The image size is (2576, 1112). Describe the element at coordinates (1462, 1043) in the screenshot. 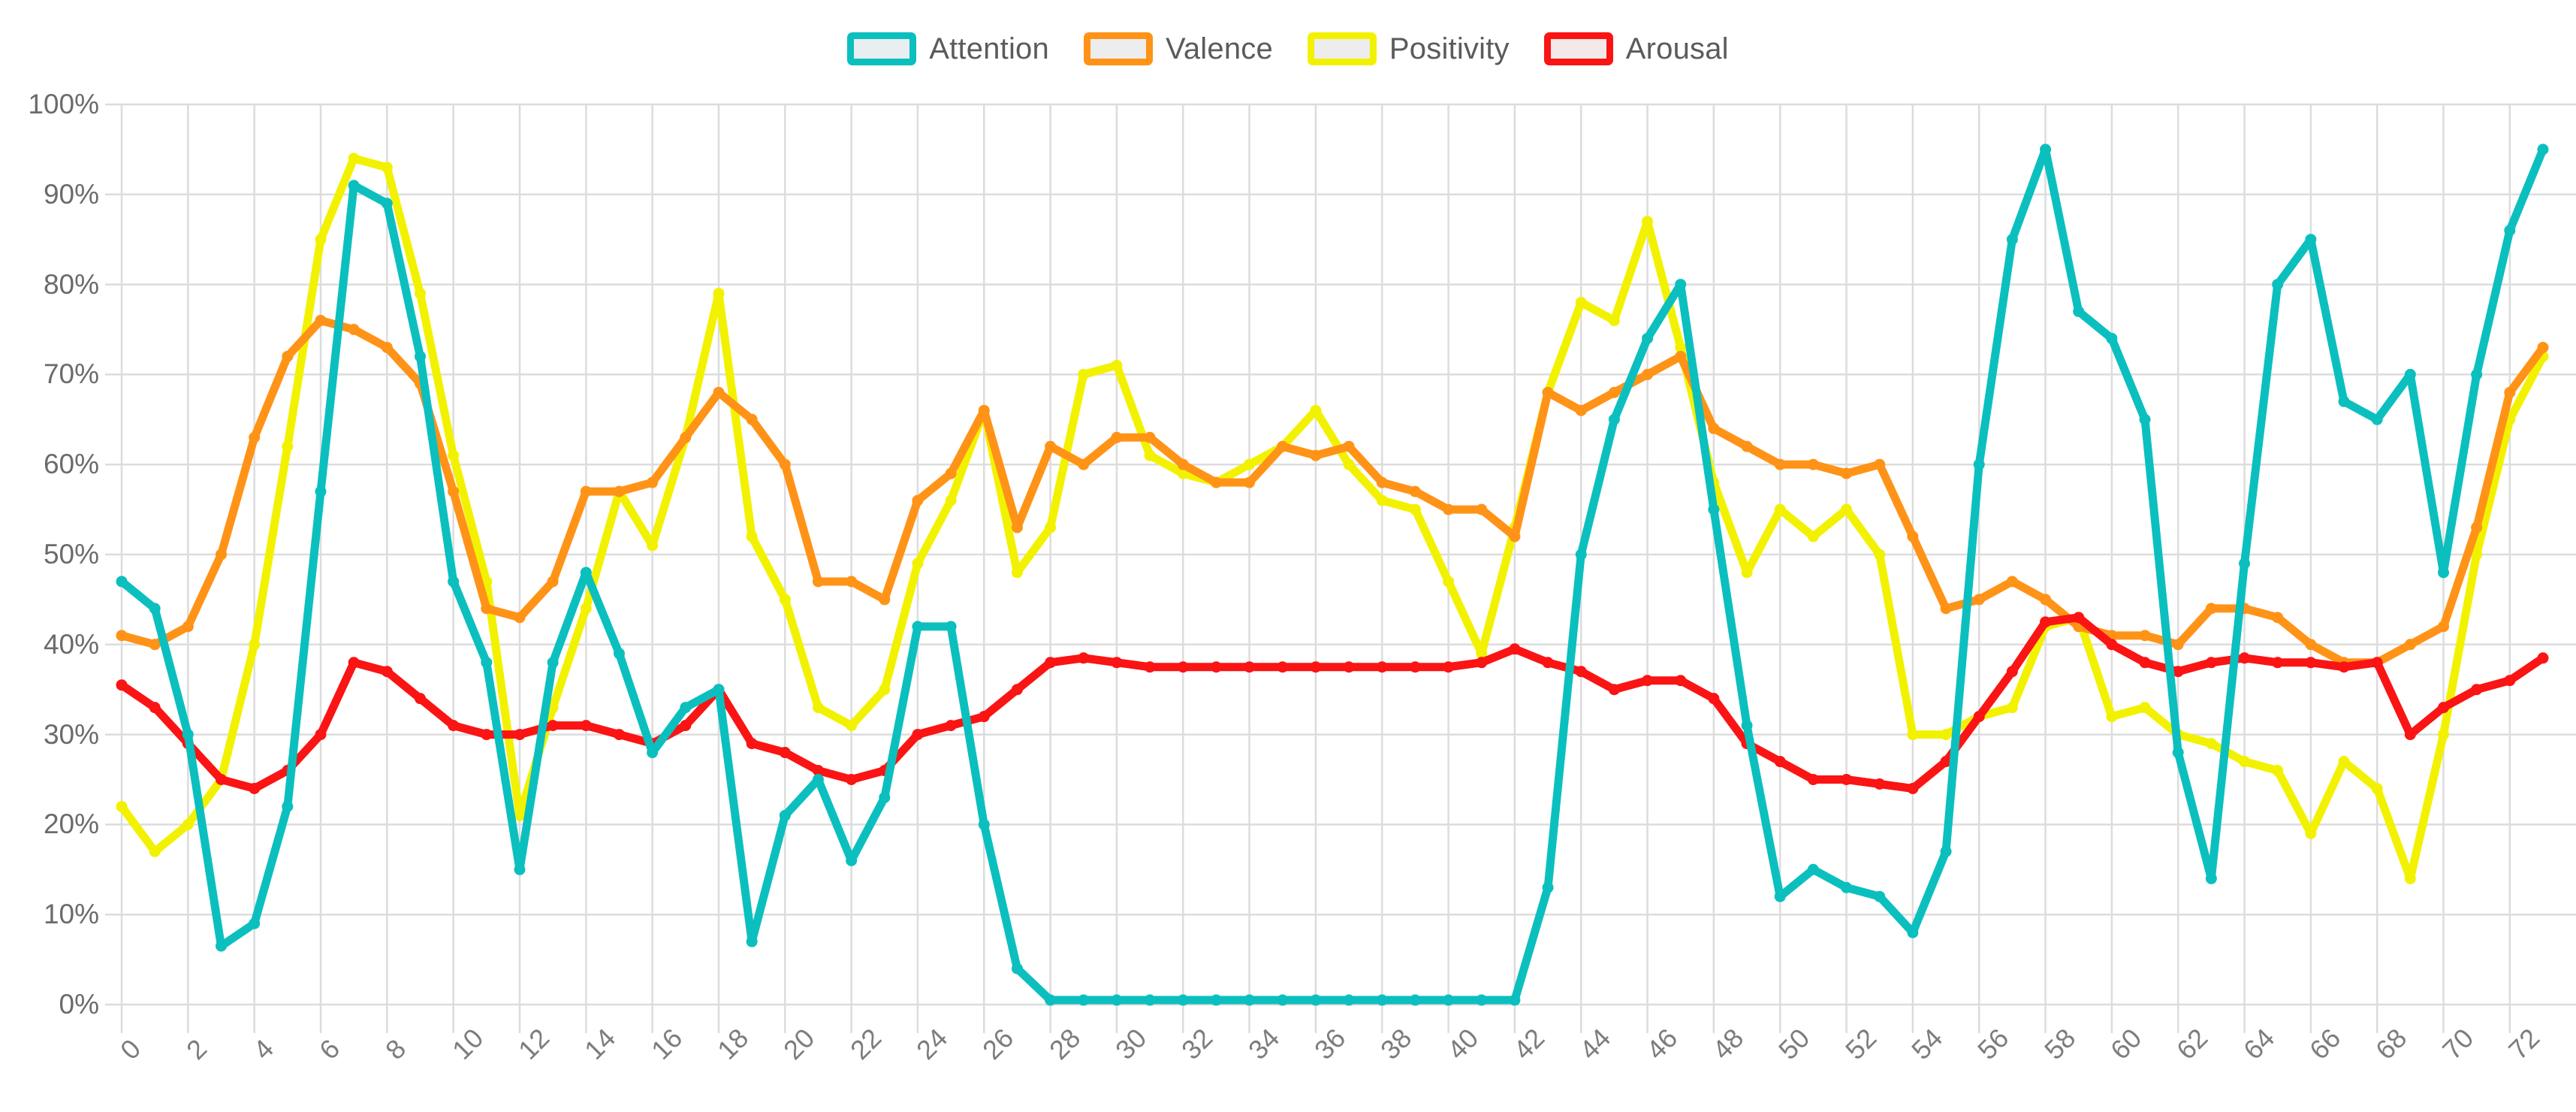

I see `x-tick-label: 40` at that location.